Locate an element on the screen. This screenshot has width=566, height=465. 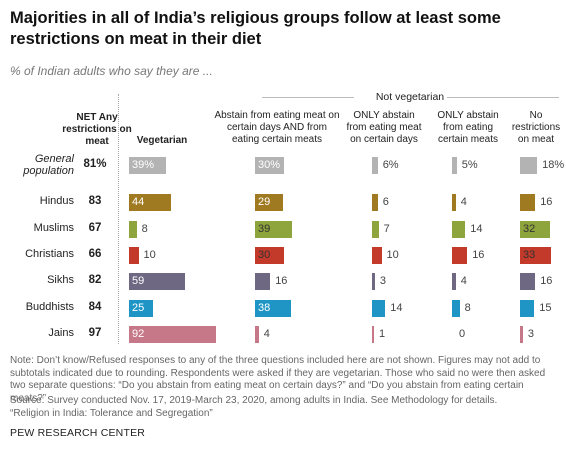
bar-sikhs-s3 is located at coordinates (454, 281).